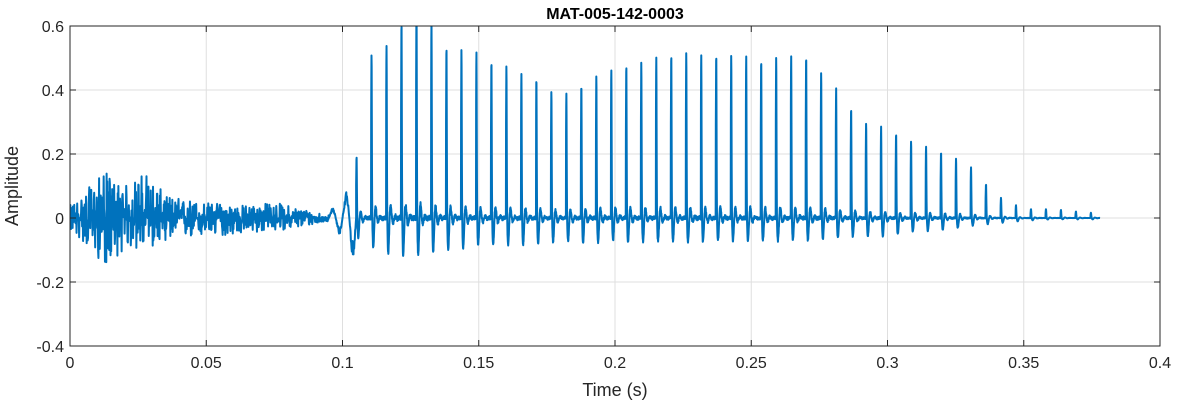  What do you see at coordinates (615, 363) in the screenshot?
I see `x-tick-label: 0.2` at bounding box center [615, 363].